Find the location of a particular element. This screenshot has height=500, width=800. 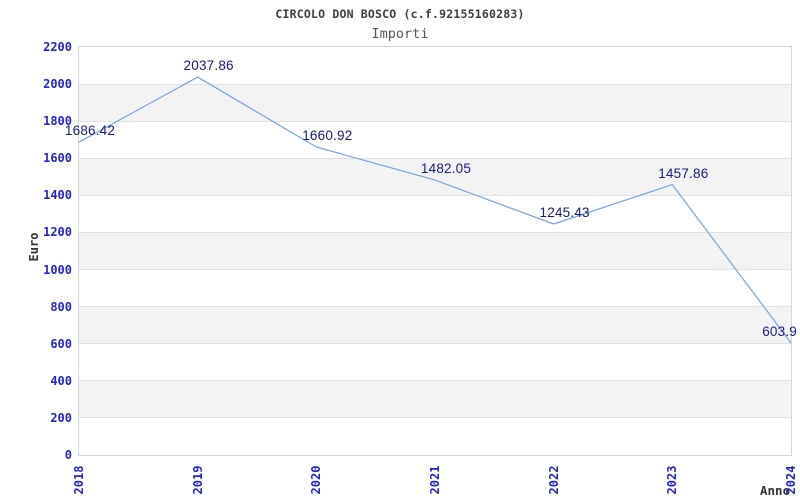

y-axis-tick-label: 1200 is located at coordinates (57, 232).